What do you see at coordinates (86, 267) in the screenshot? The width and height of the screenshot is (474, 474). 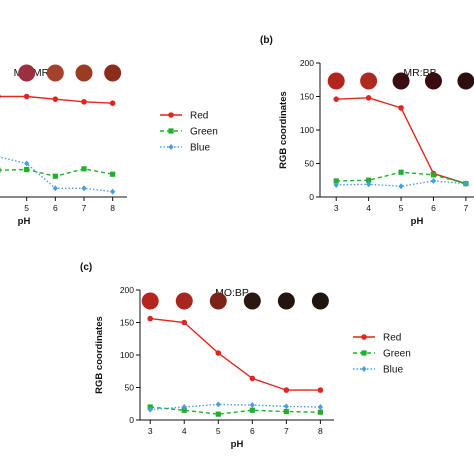 I see `panel-label: (c)` at bounding box center [86, 267].